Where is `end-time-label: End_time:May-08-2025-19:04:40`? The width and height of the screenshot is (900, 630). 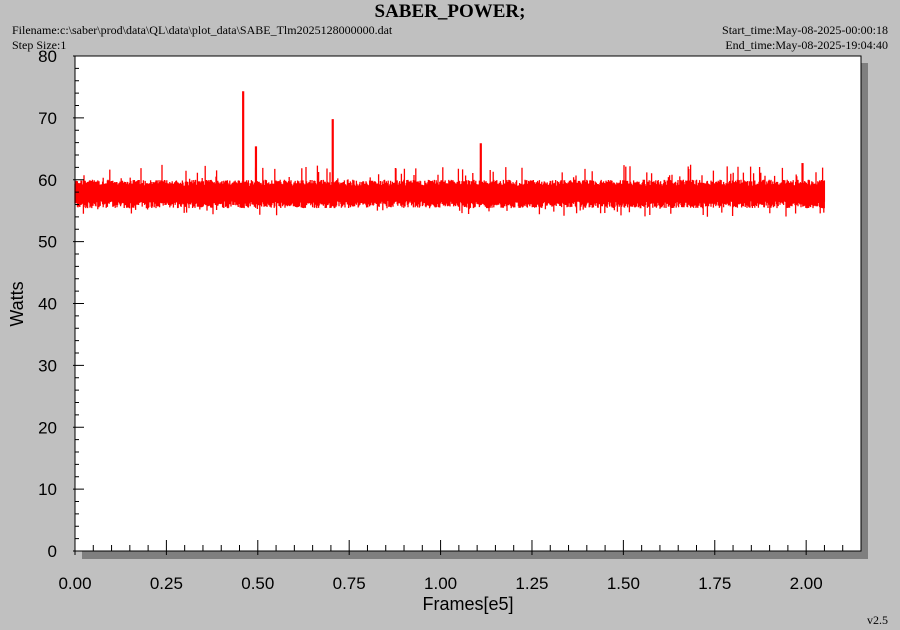
end-time-label: End_time:May-08-2025-19:04:40 is located at coordinates (806, 45).